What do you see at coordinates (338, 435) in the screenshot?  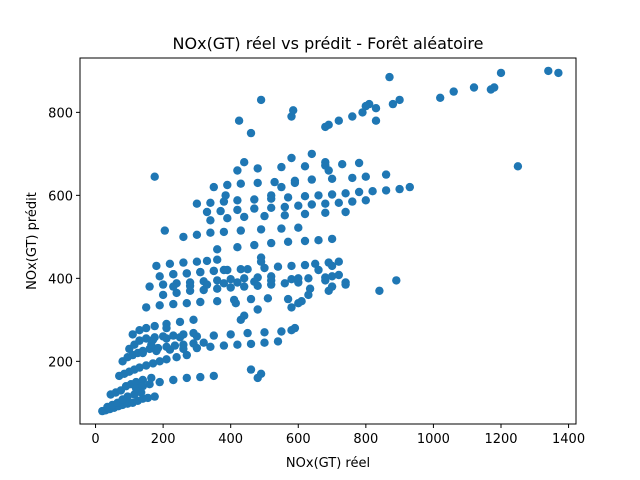 I see `x-axis-ticks: 0 200 400 600 800 1000 1200 1400` at bounding box center [338, 435].